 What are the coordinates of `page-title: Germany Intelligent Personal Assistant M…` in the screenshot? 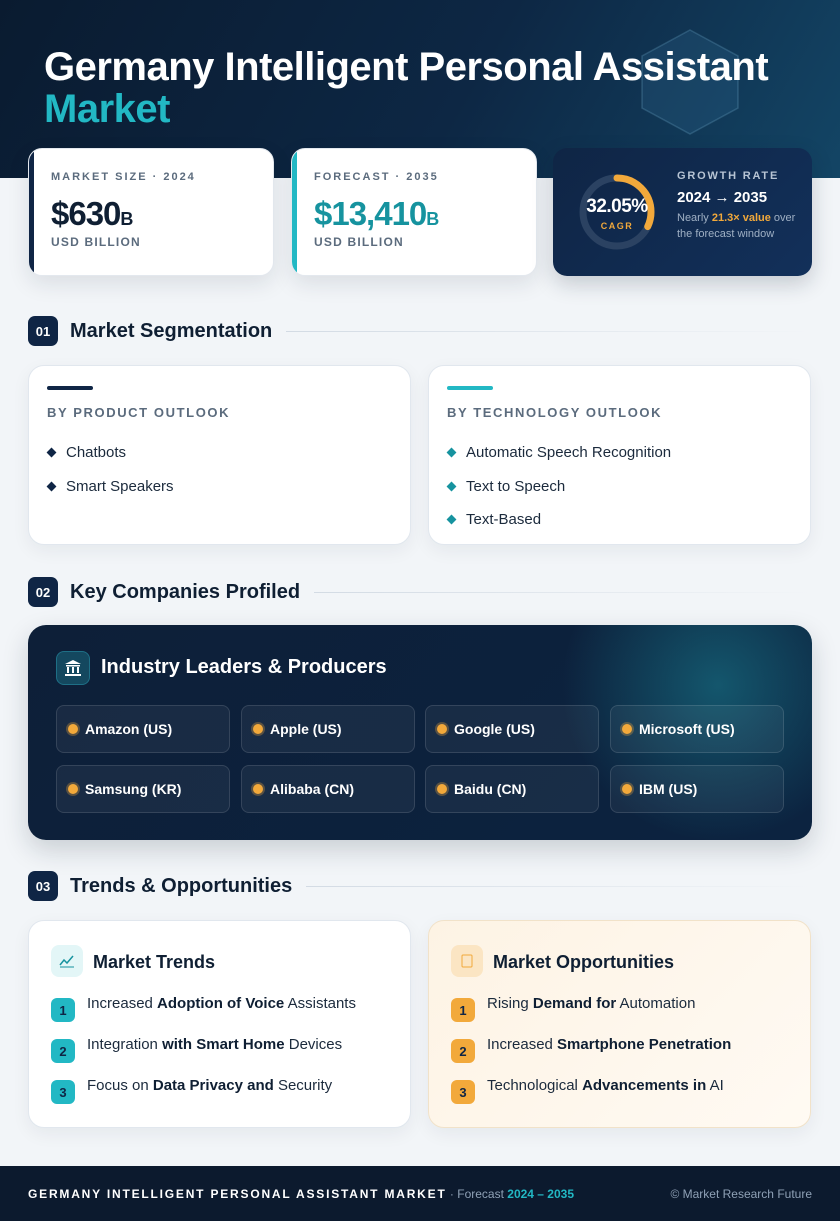 It's located at (406, 88).